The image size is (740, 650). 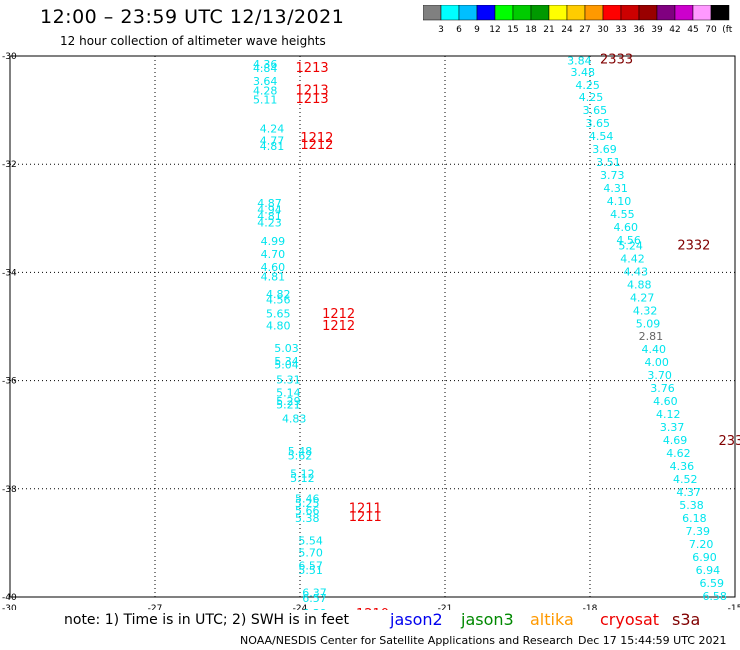 I want to click on wave-height-point: 4.87, so click(x=269, y=203).